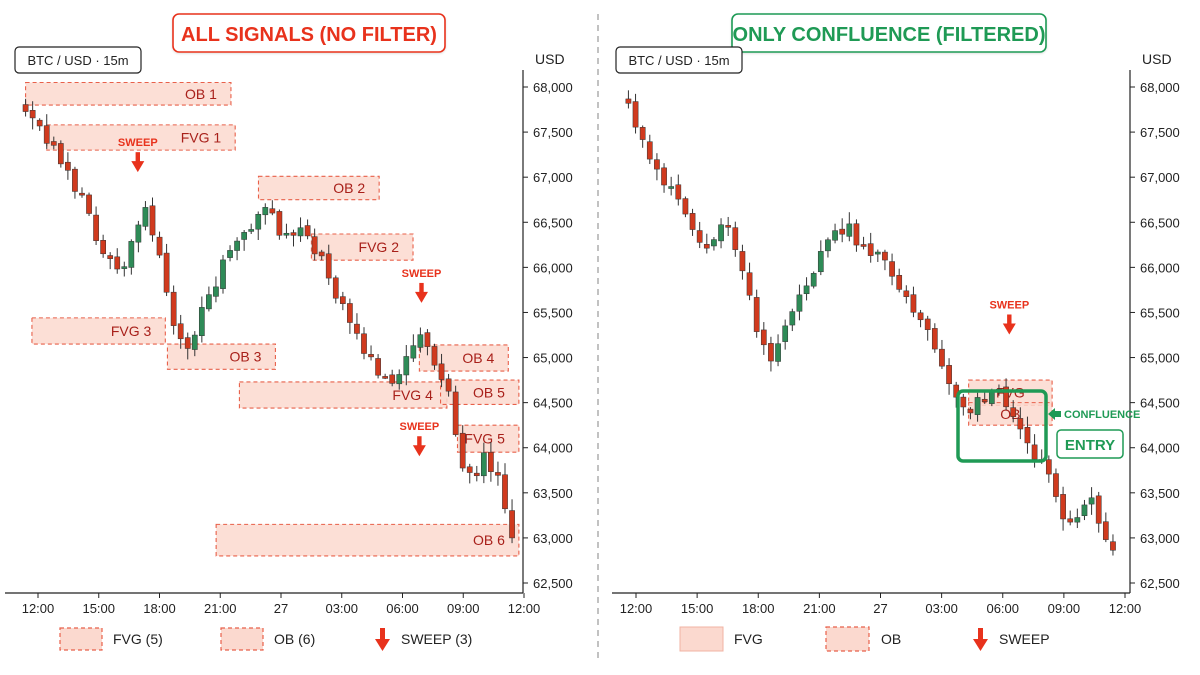 The width and height of the screenshot is (1200, 675). What do you see at coordinates (436, 639) in the screenshot?
I see `legend-sweep-label: SWEEP (3)` at bounding box center [436, 639].